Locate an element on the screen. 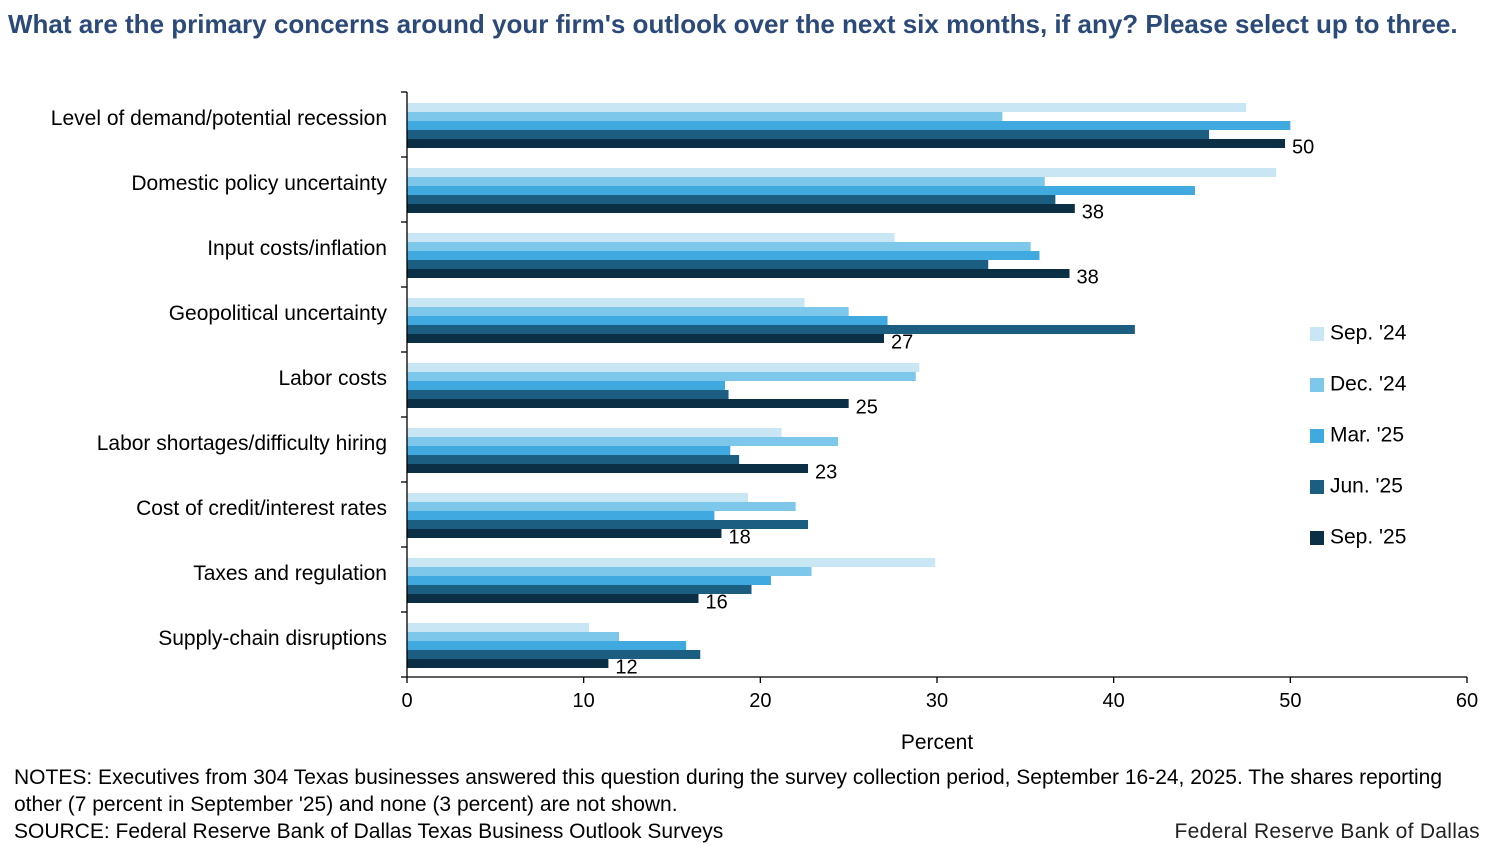 This screenshot has height=846, width=1494. legend-label: Jun. '25 is located at coordinates (1366, 486).